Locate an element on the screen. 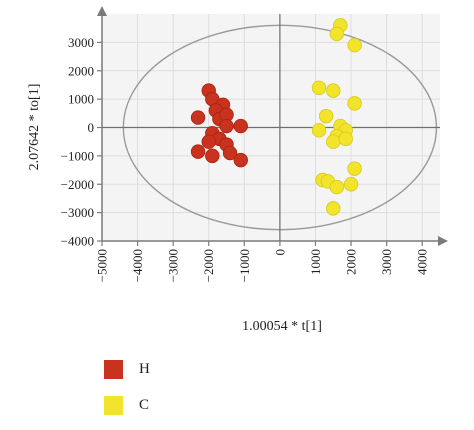 Image resolution: width=474 pixels, height=430 pixels. legend: H C is located at coordinates (127, 394).